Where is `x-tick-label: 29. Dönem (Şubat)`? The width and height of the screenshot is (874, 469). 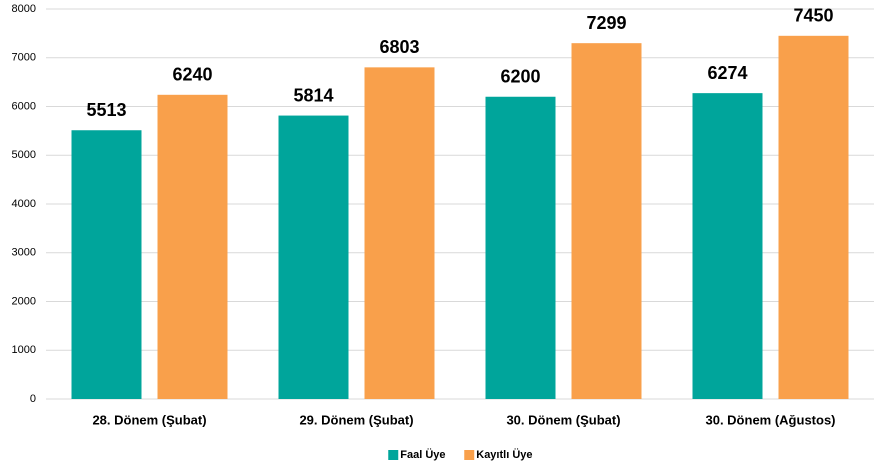
x-tick-label: 29. Dönem (Şubat) is located at coordinates (356, 419).